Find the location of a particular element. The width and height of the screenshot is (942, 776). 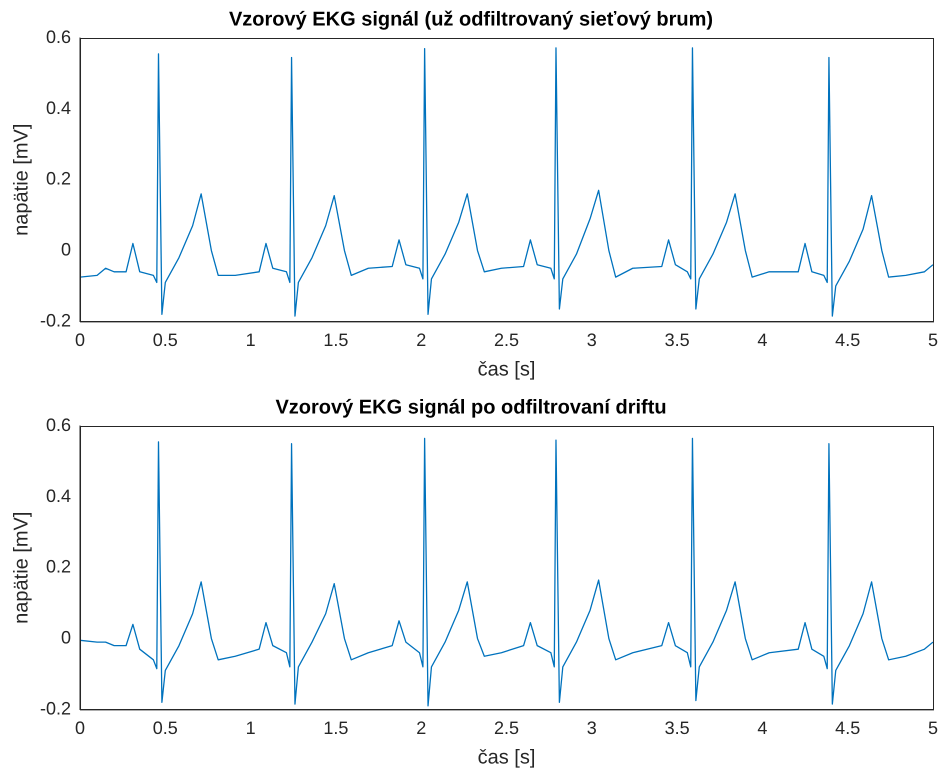

chart-title: Vzorový EKG signál po odfiltrovaní driftu is located at coordinates (471, 407).